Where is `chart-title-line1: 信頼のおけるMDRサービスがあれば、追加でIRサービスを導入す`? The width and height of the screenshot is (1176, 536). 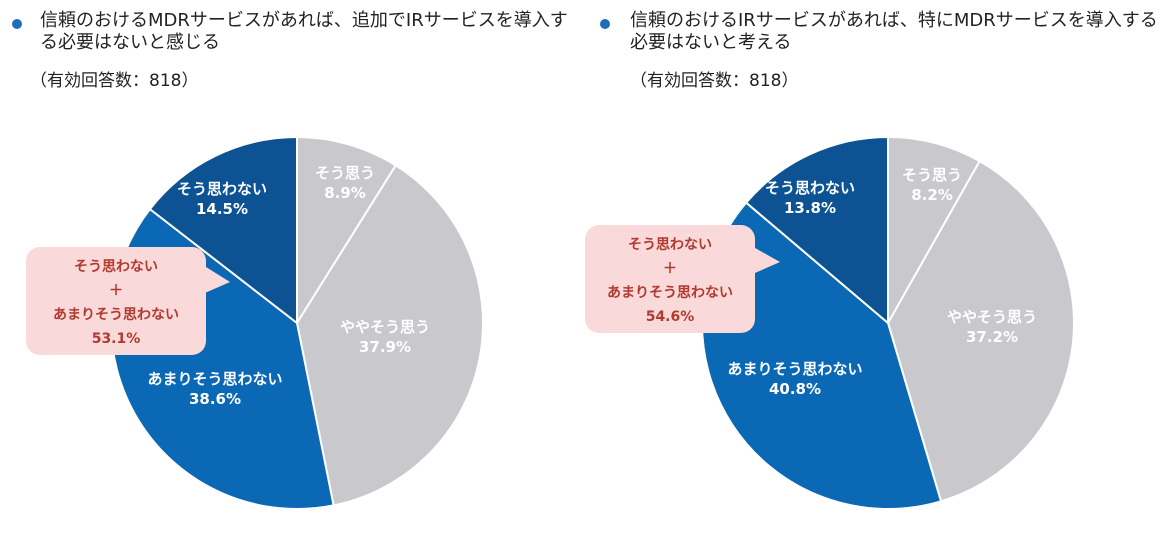
chart-title-line1: 信頼のおけるMDRサービスがあれば、追加でIRサービスを導入す is located at coordinates (304, 20).